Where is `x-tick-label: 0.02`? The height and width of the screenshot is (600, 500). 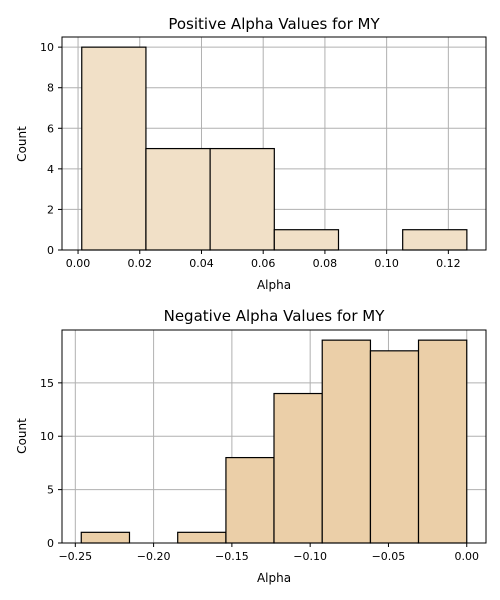
x-tick-label: 0.02 is located at coordinates (140, 263).